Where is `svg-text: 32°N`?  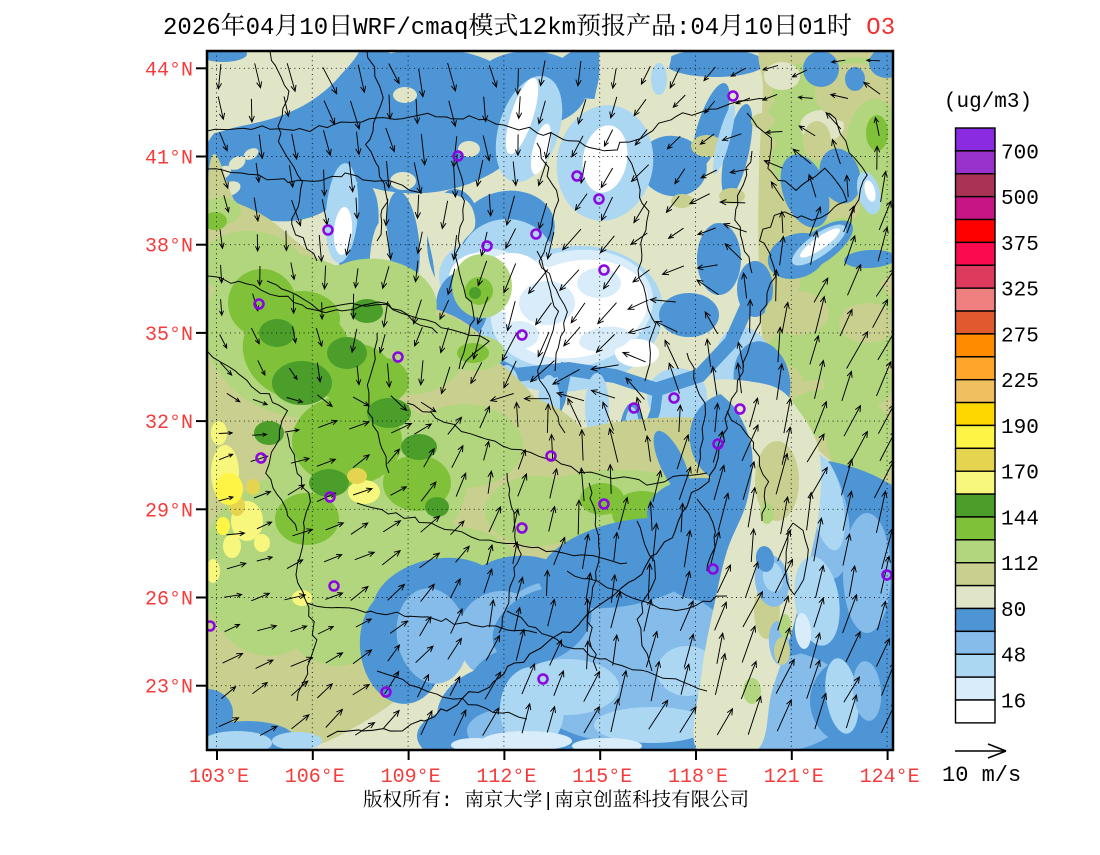 svg-text: 32°N is located at coordinates (169, 423).